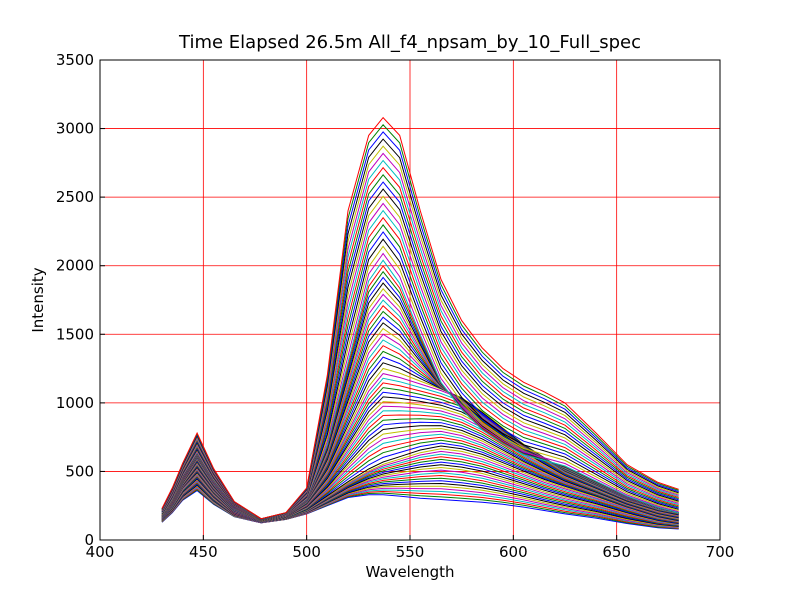 Image resolution: width=800 pixels, height=600 pixels. What do you see at coordinates (75, 129) in the screenshot?
I see `y-tick-label: 3000` at bounding box center [75, 129].